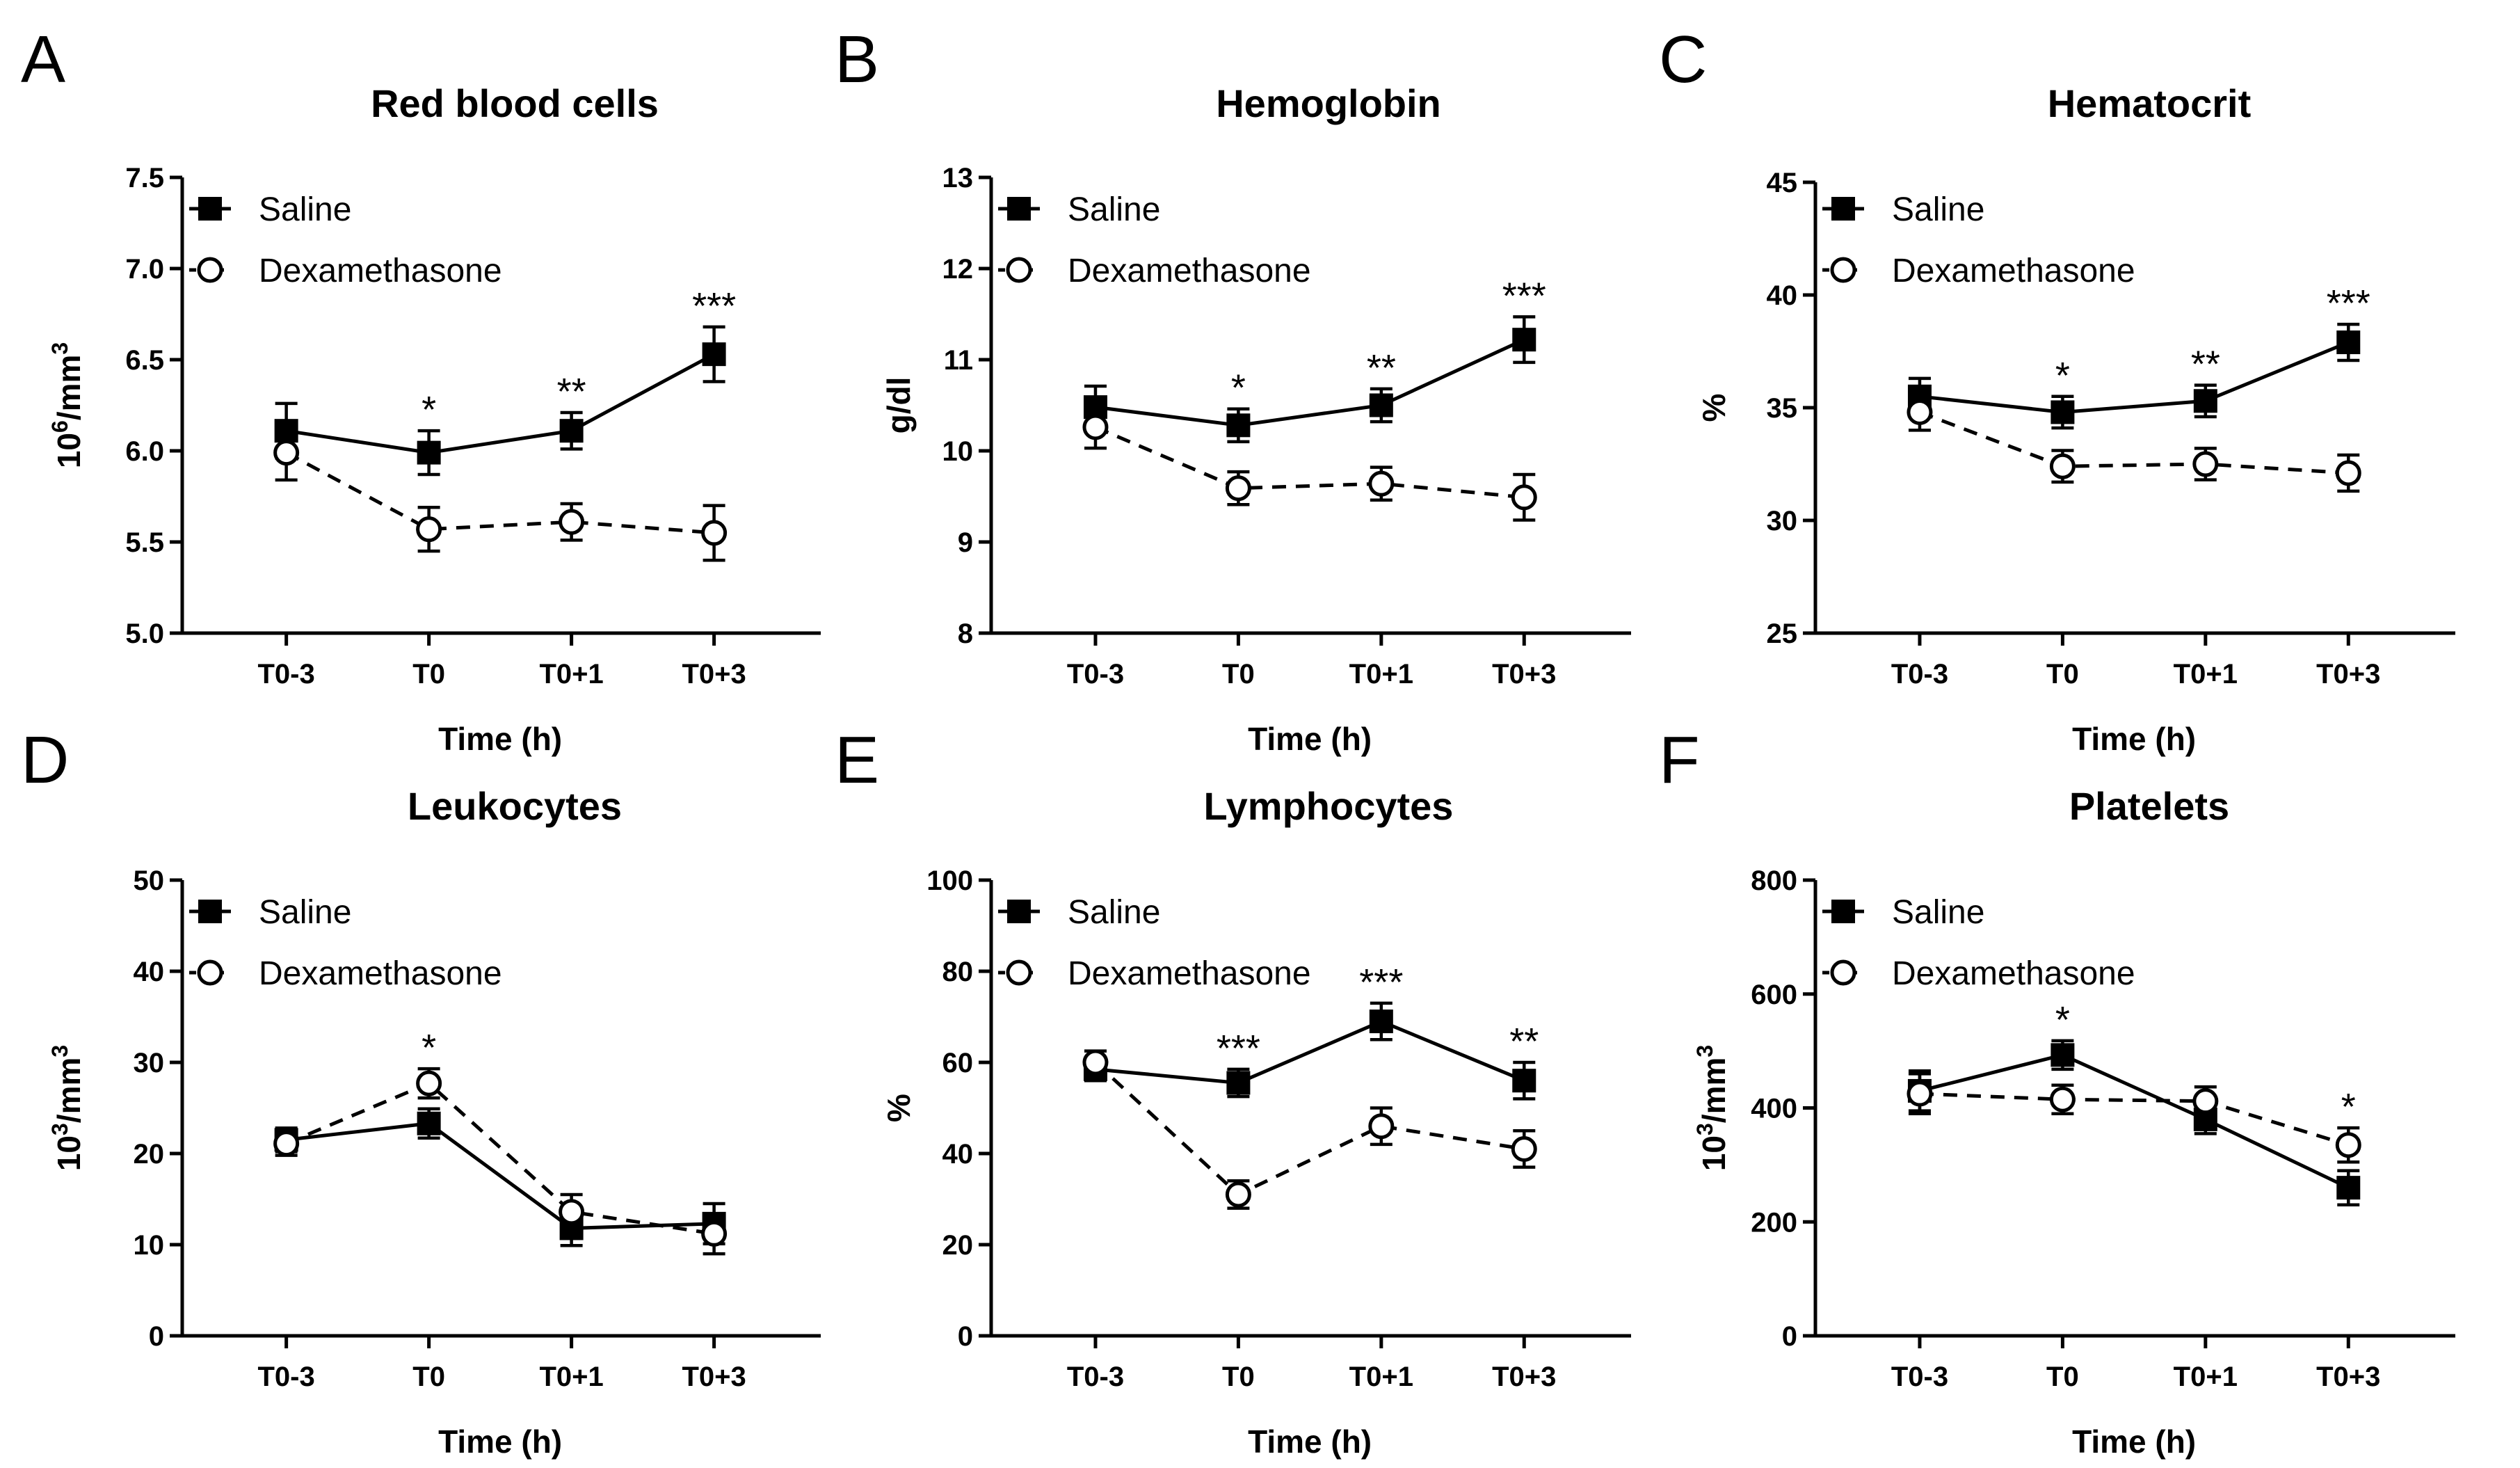  What do you see at coordinates (1774, 1109) in the screenshot?
I see `y-tick-label: 400` at bounding box center [1774, 1109].